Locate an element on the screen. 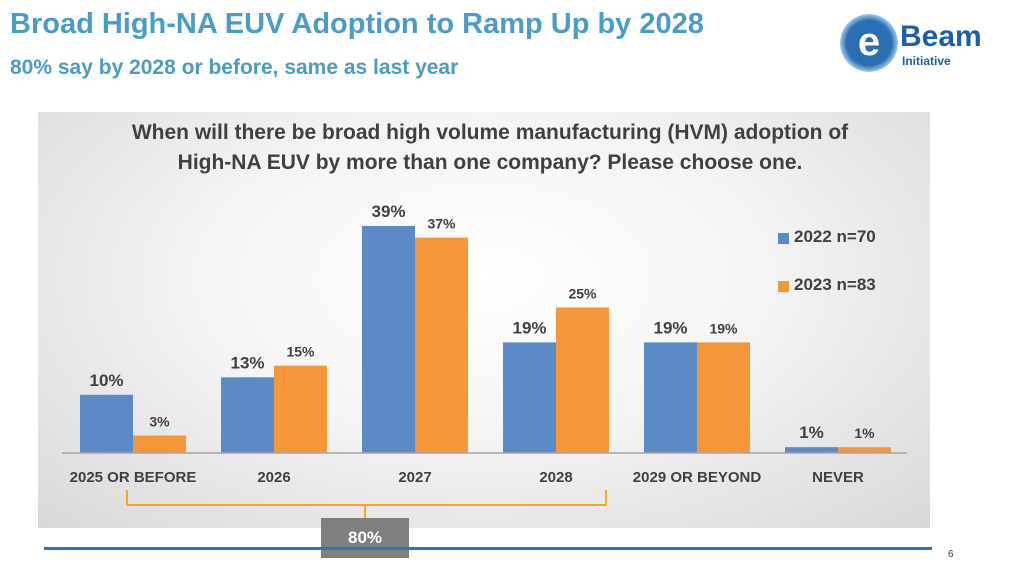 This screenshot has height=572, width=1011. data-label-2022-1: 13% is located at coordinates (247, 362).